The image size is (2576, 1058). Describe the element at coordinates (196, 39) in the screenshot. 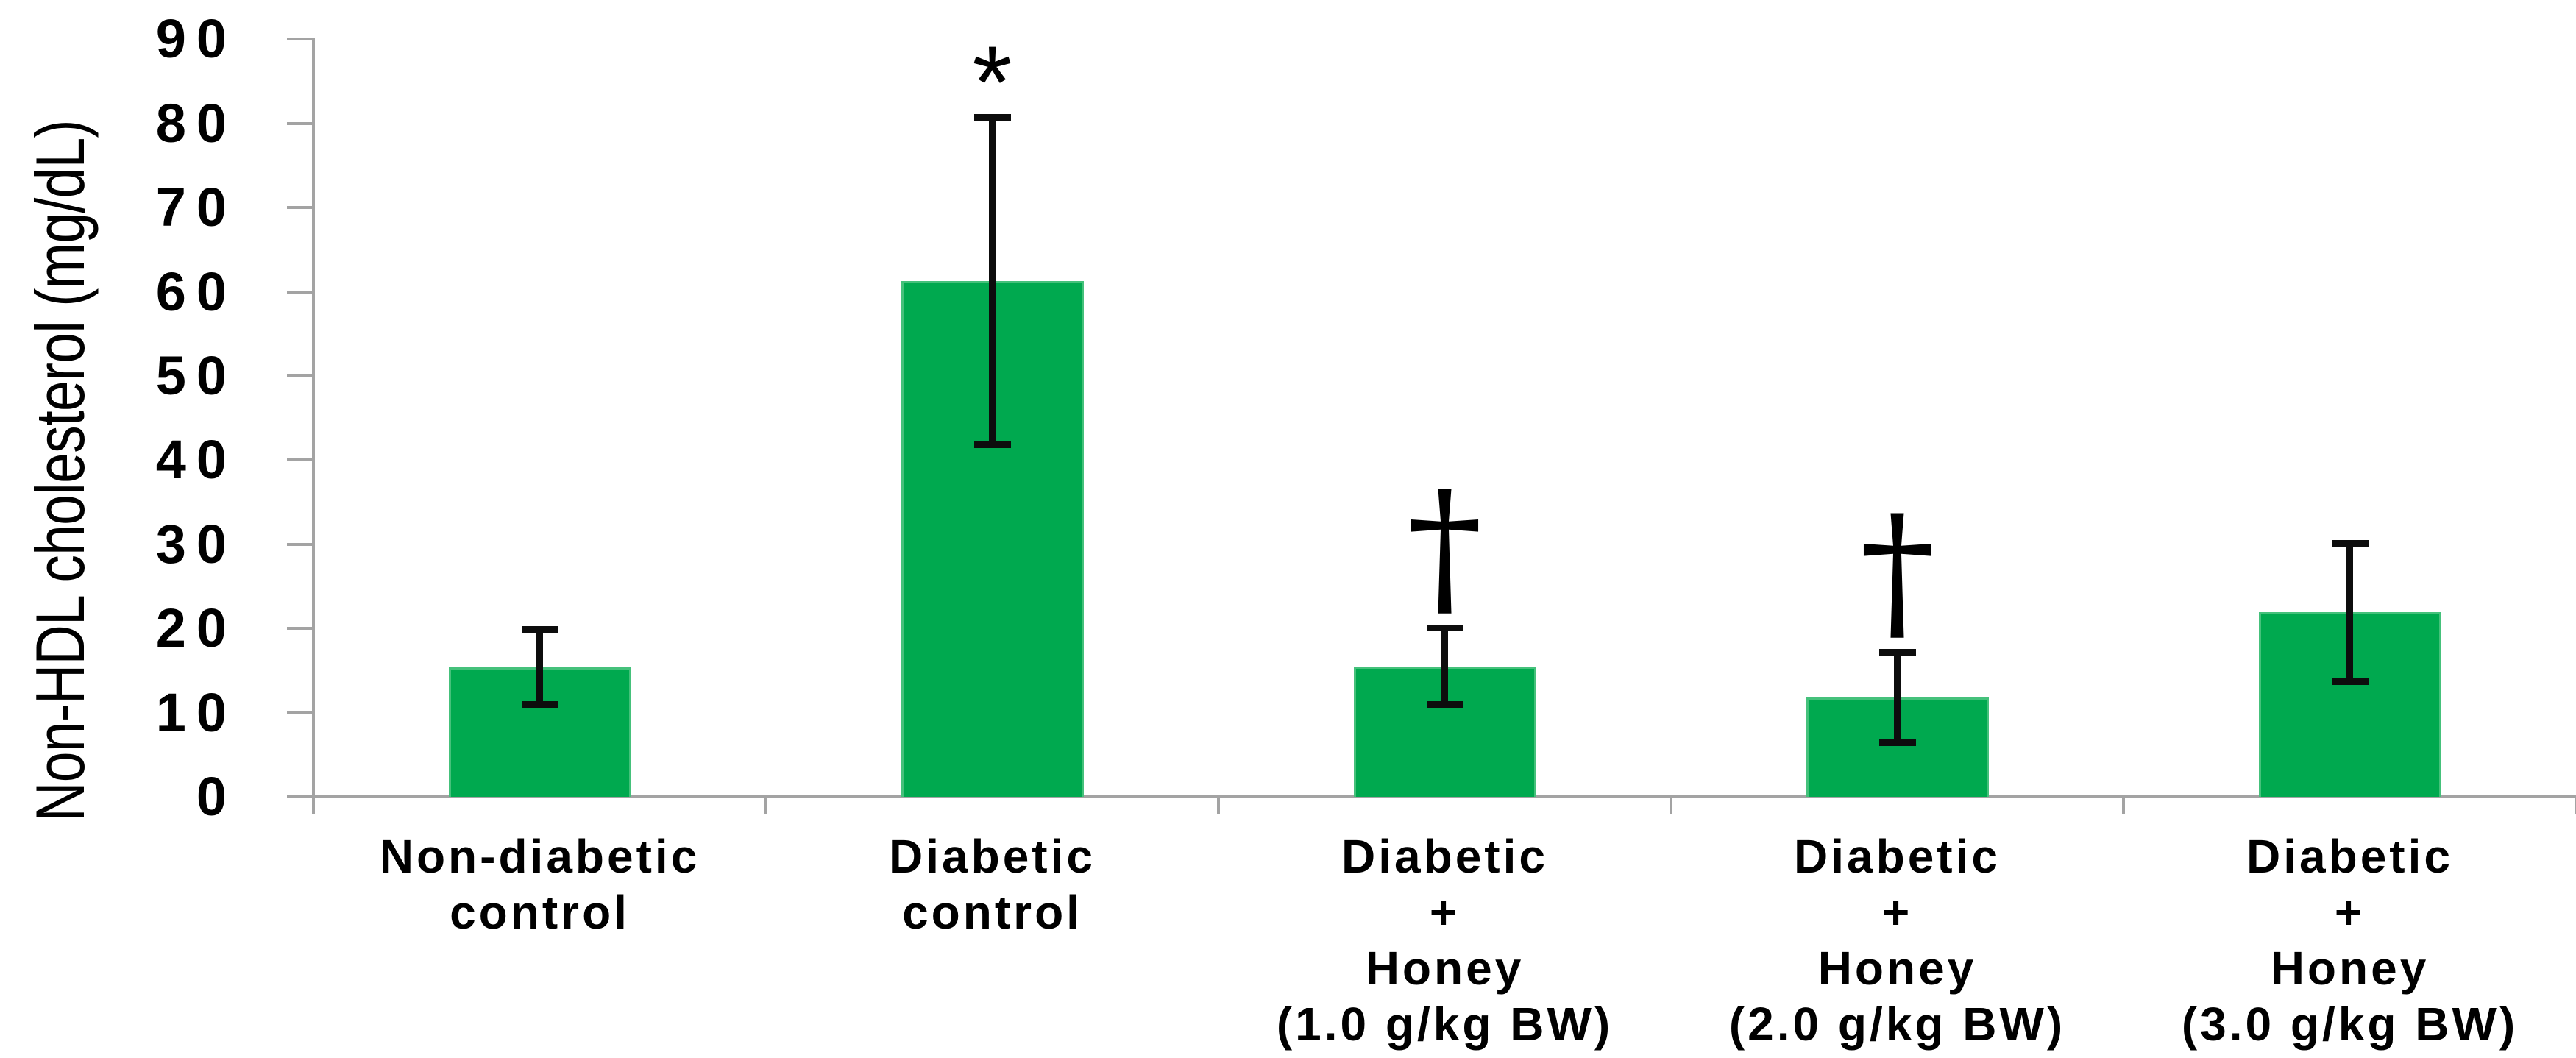

I see `y-tick-label: 90` at that location.